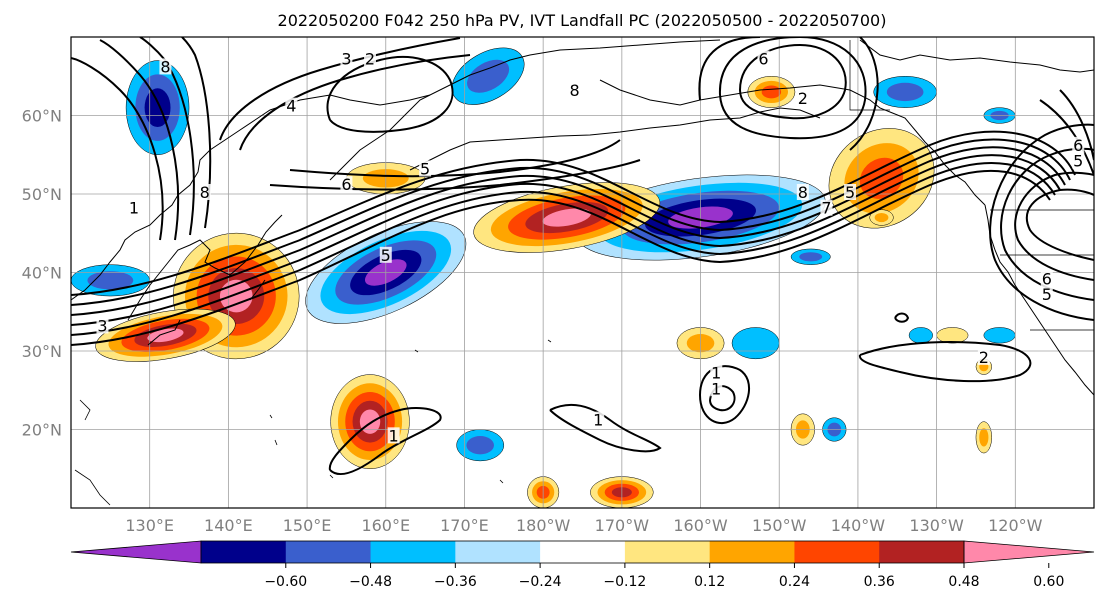 The width and height of the screenshot is (1105, 601). I want to click on colorbar-tick-label: −0.24, so click(540, 582).